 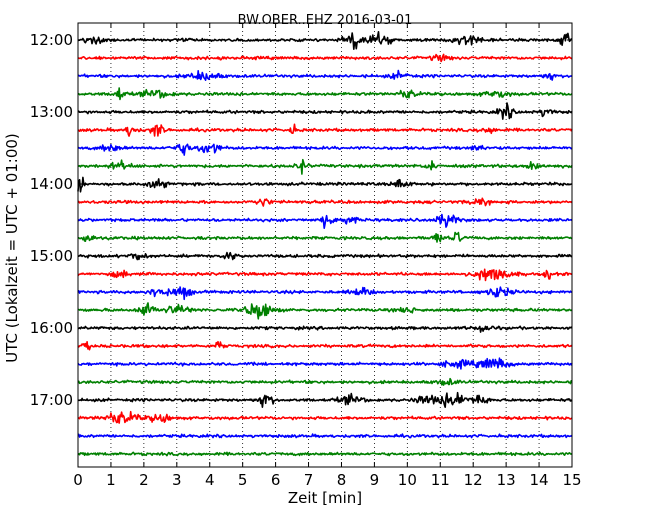 What do you see at coordinates (342, 480) in the screenshot?
I see `x-tick-label: 8` at bounding box center [342, 480].